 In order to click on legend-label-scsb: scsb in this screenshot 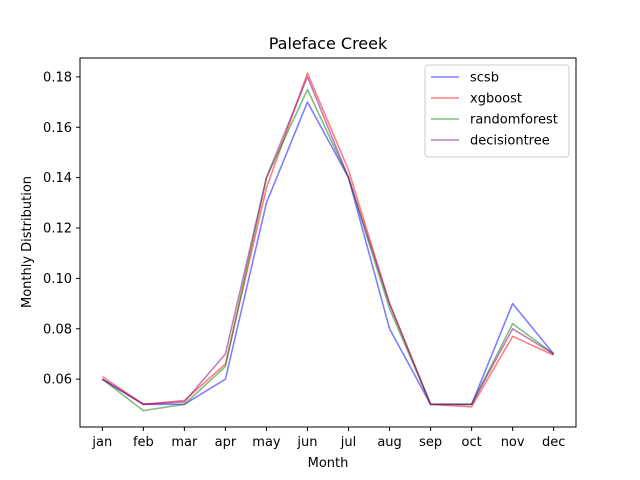, I will do `click(484, 78)`.